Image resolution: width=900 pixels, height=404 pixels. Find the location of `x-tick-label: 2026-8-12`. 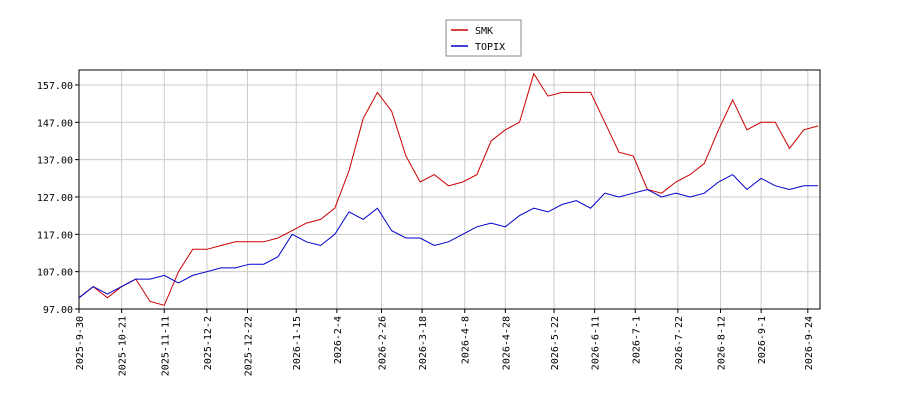

x-tick-label: 2026-8-12 is located at coordinates (722, 343).